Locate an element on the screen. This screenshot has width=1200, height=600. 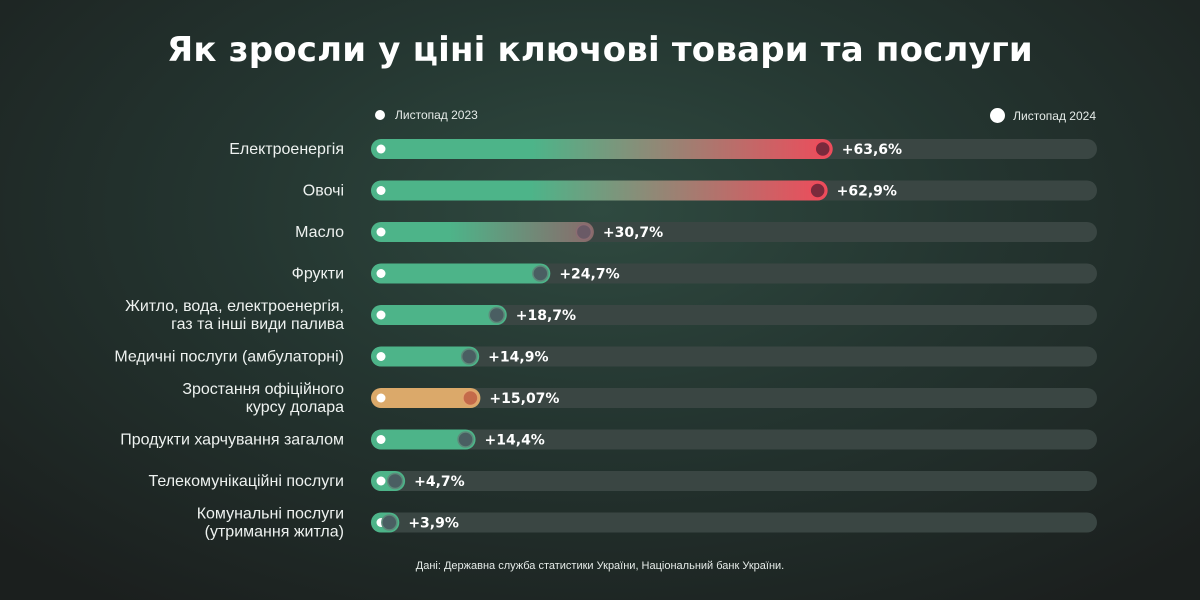
legend-start-label: Листопад 2023 is located at coordinates (436, 115).